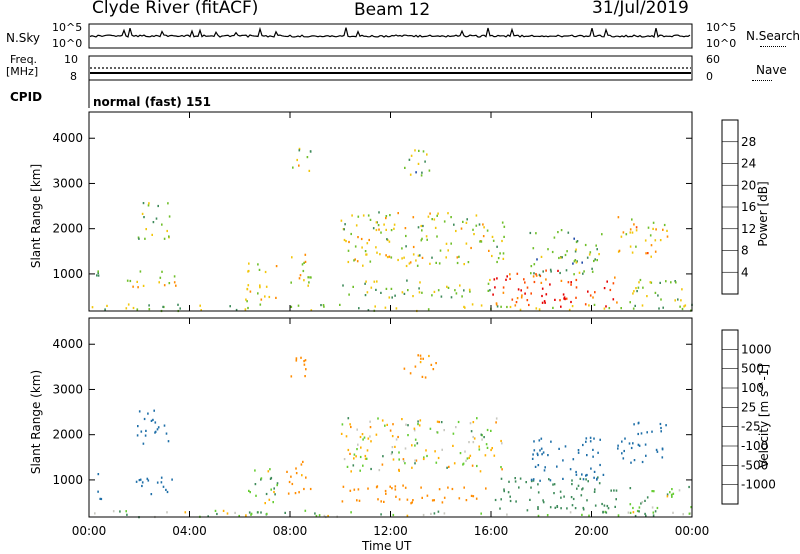 The image size is (800, 554). Describe the element at coordinates (491, 531) in the screenshot. I see `x-tick-label: 16:00` at that location.